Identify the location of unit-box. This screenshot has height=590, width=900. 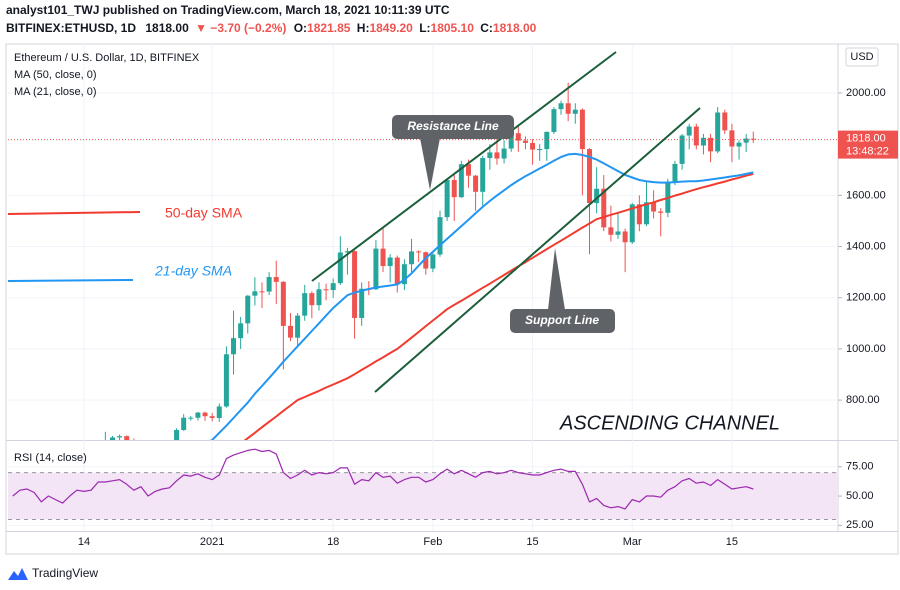
(862, 57).